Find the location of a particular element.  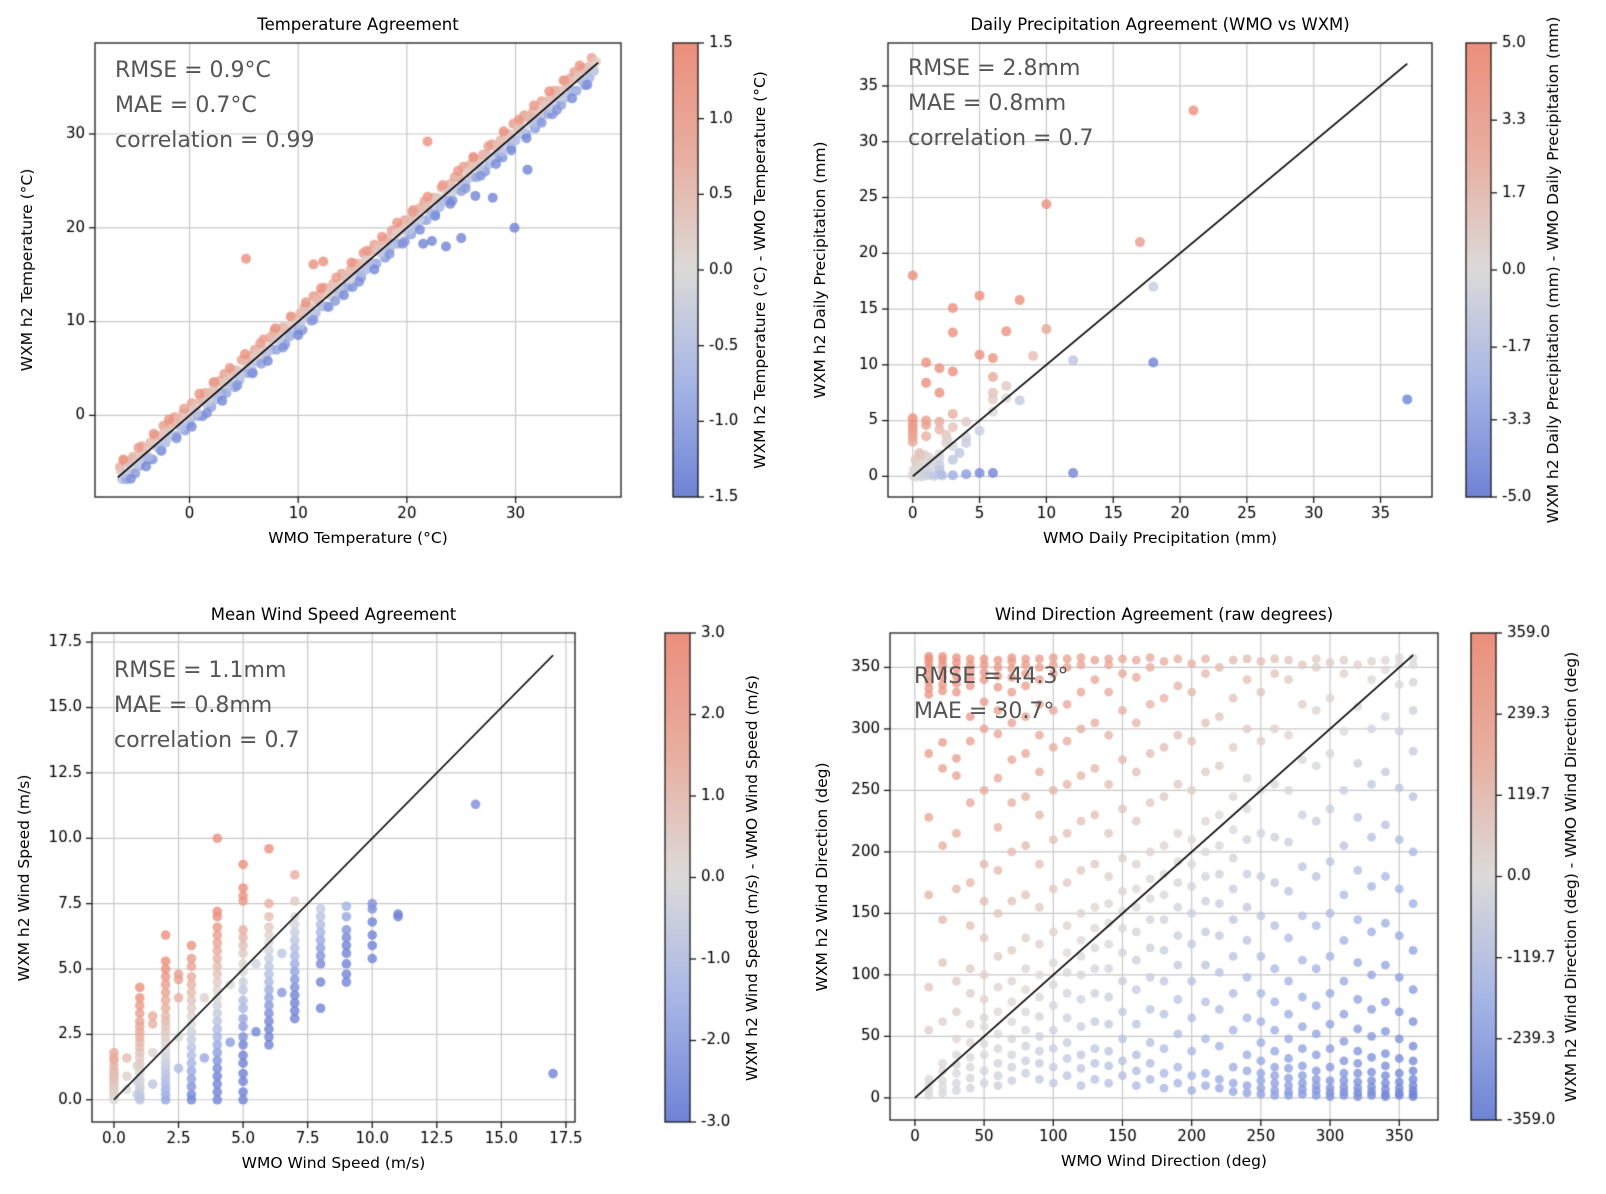

plot-title: Wind Direction Agreement (raw degrees) is located at coordinates (1164, 614).